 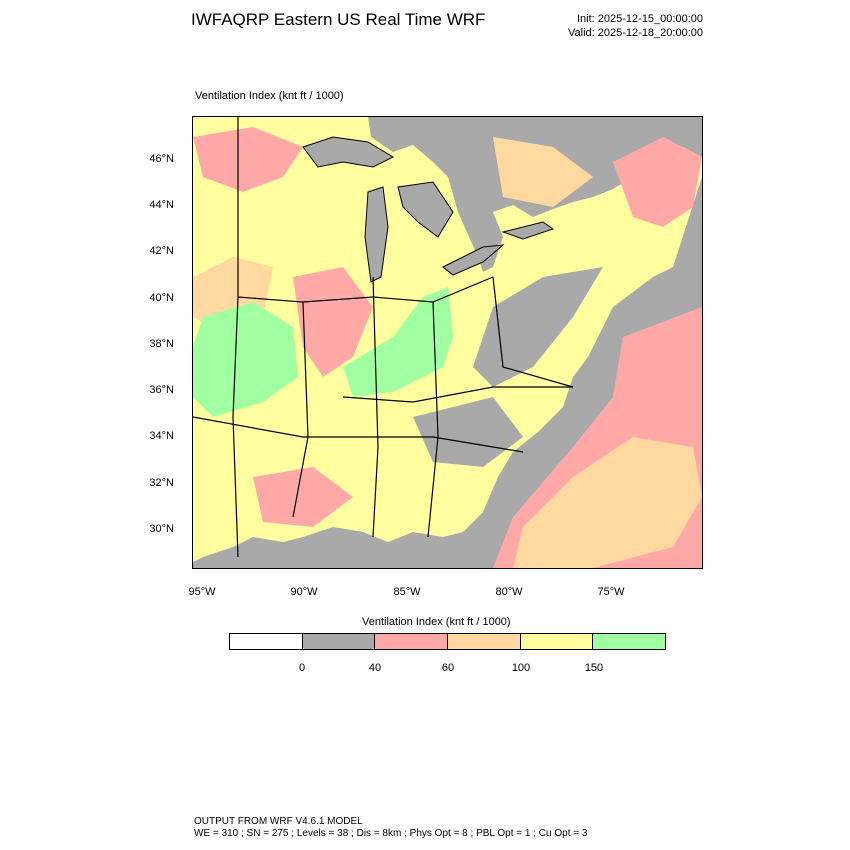 I want to click on lat-label-34n: 34°N, so click(x=161, y=436).